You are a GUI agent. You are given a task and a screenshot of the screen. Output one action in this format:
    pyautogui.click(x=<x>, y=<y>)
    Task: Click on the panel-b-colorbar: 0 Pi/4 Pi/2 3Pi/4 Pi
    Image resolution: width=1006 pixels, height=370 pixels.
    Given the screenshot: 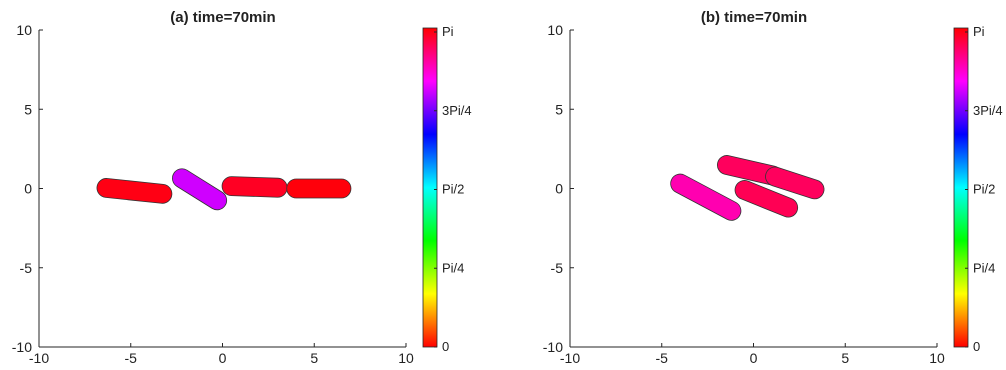 What is the action you would take?
    pyautogui.click(x=978, y=189)
    